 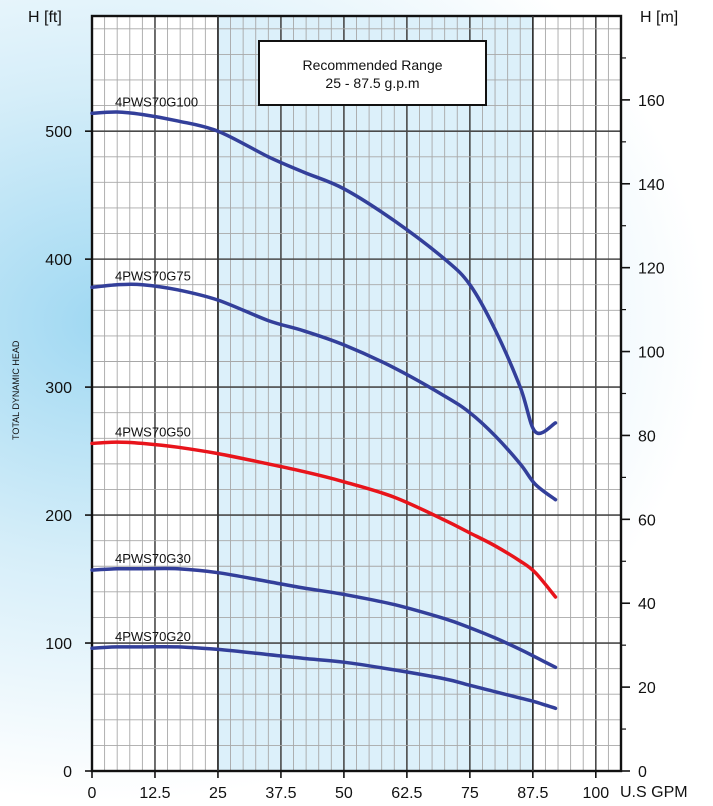 What do you see at coordinates (92, 793) in the screenshot?
I see `x-tick-label: 0` at bounding box center [92, 793].